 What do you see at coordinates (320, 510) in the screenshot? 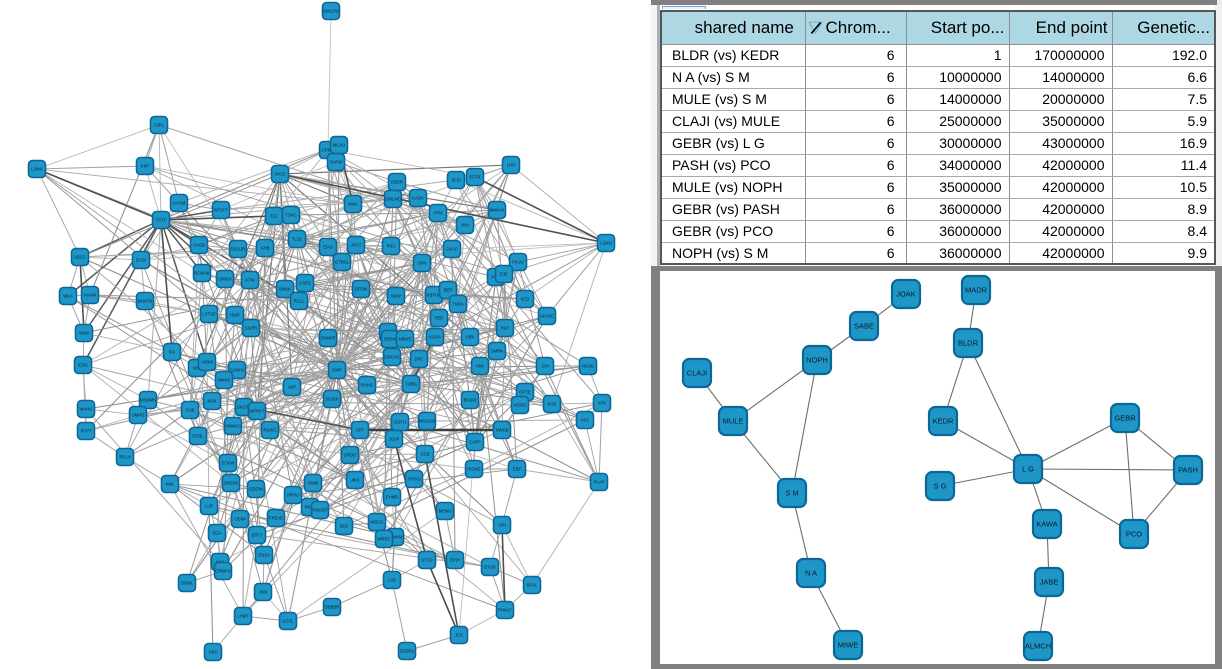
I see `svg-text: PWADT` at bounding box center [320, 510].